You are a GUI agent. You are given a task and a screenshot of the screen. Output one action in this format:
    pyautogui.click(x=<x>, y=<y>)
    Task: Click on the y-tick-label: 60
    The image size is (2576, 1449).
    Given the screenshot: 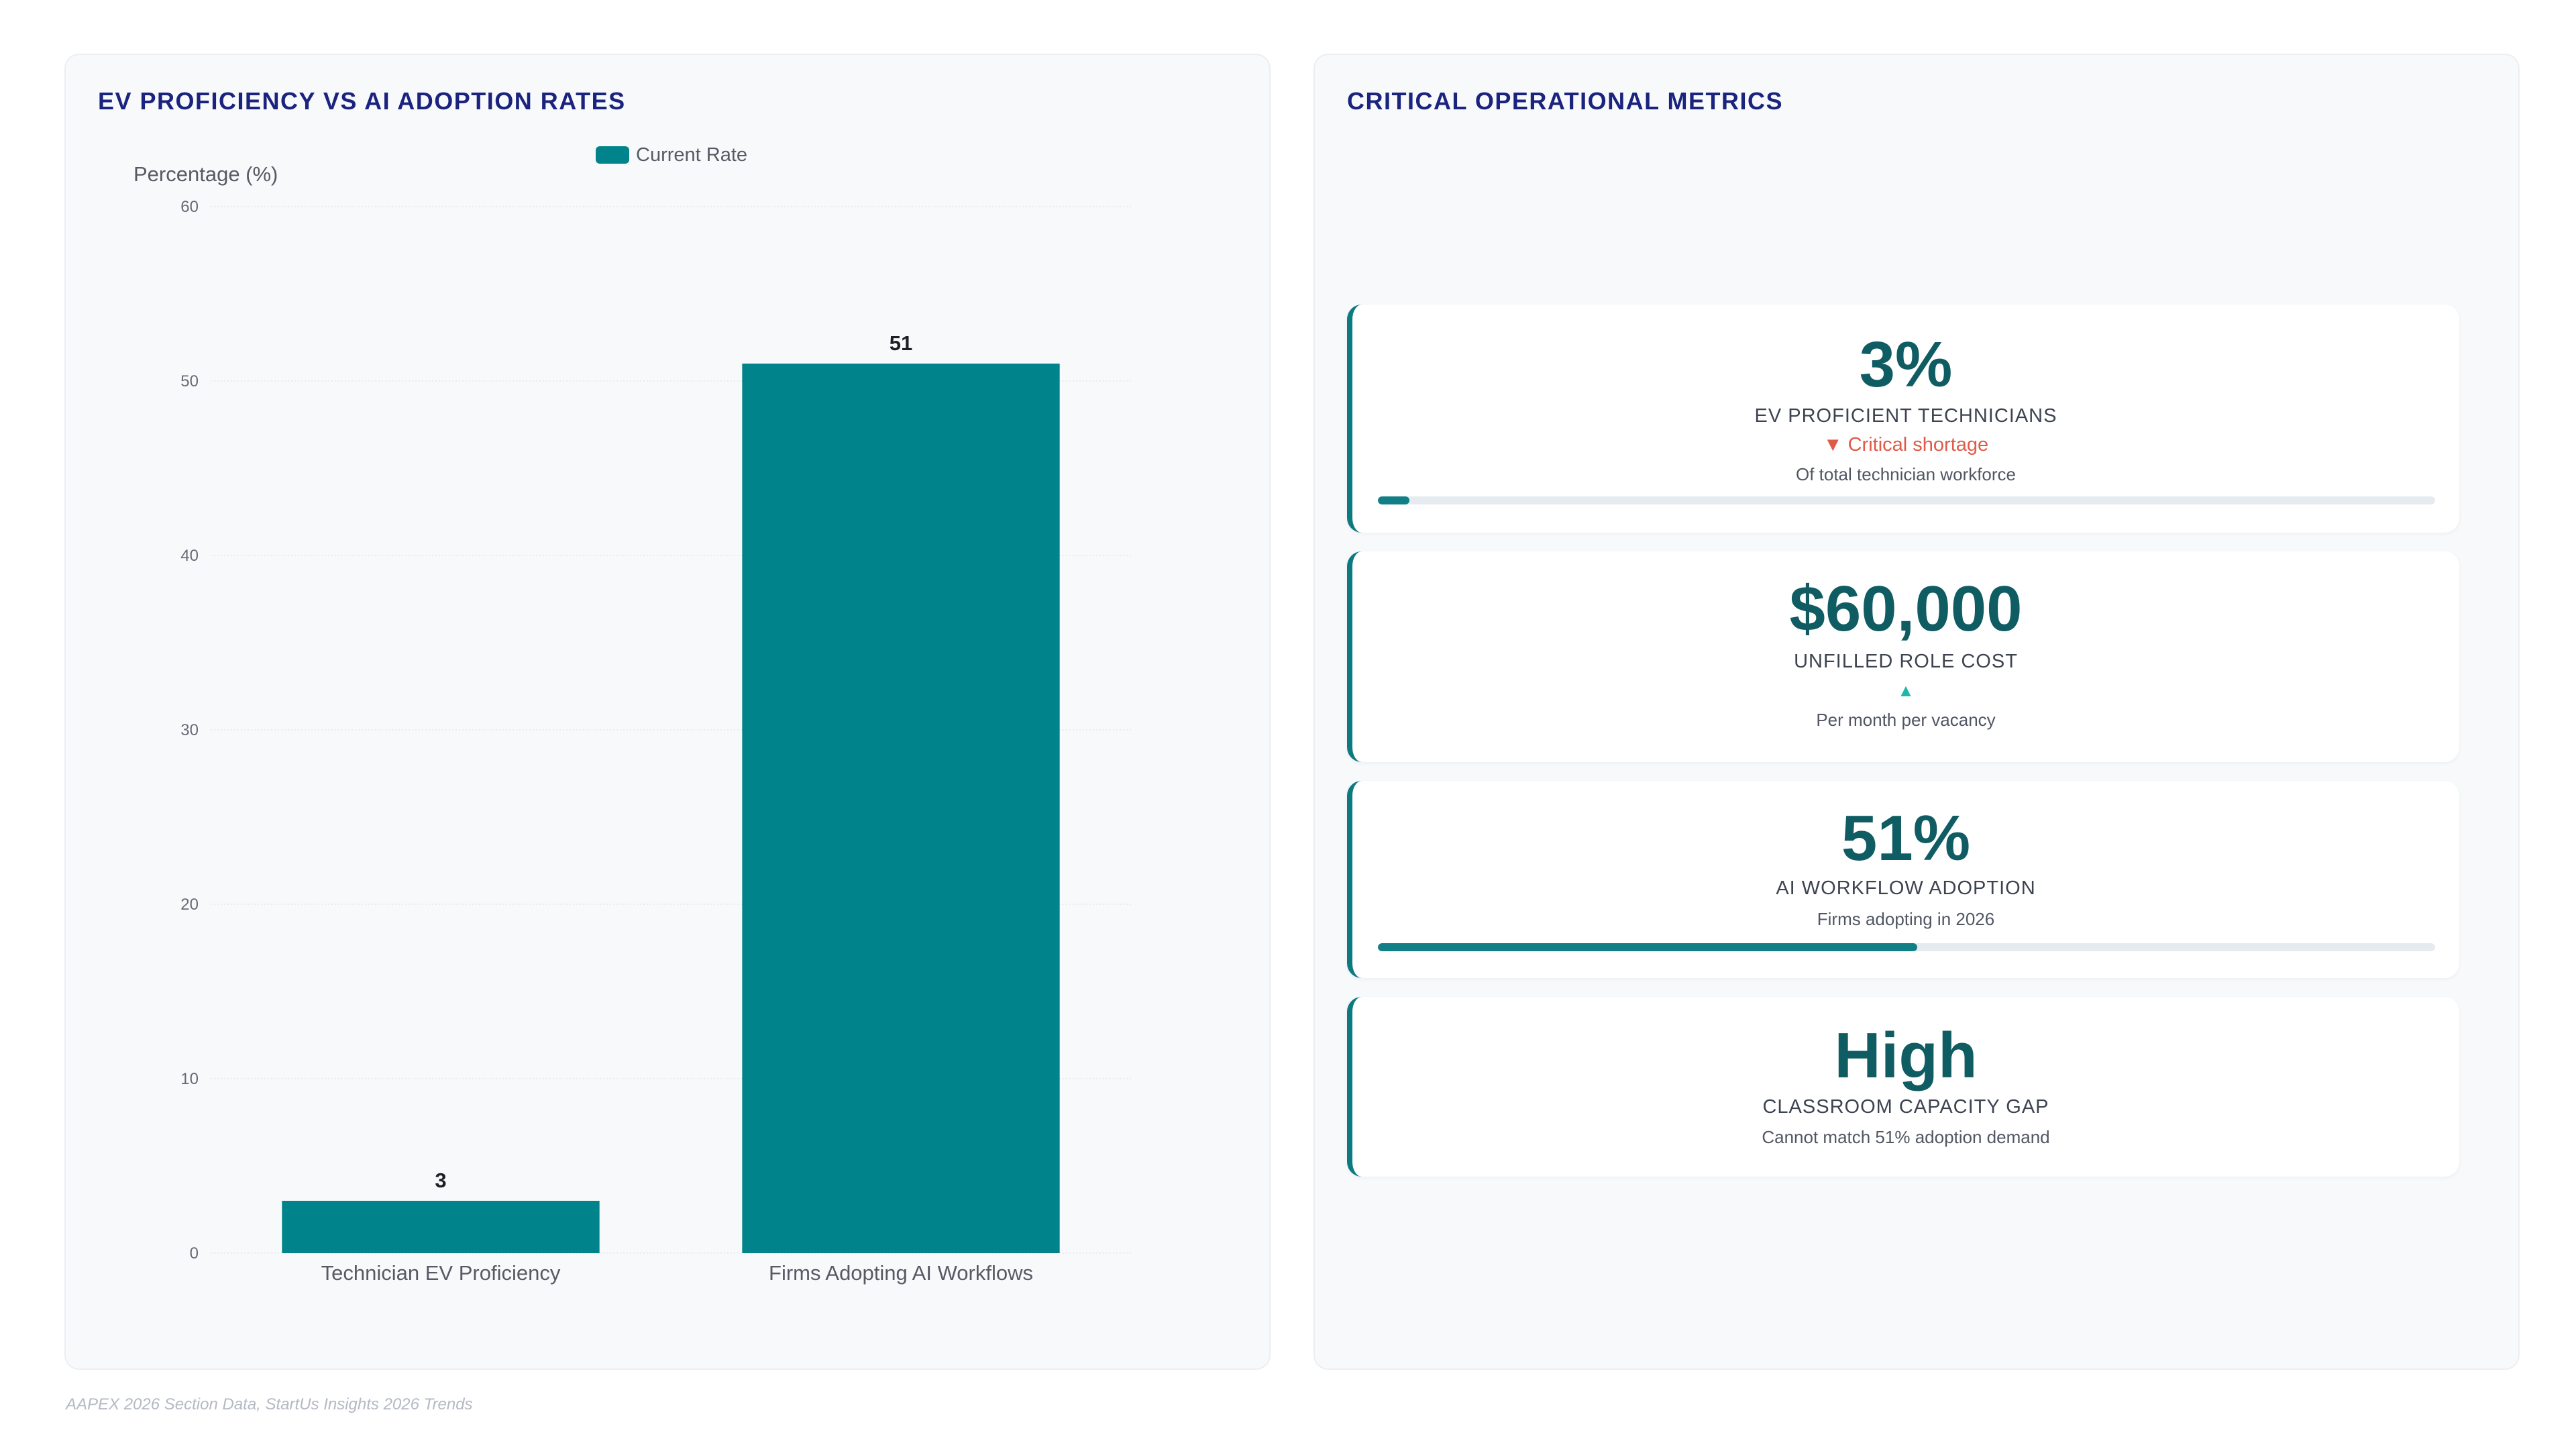 What is the action you would take?
    pyautogui.click(x=189, y=207)
    